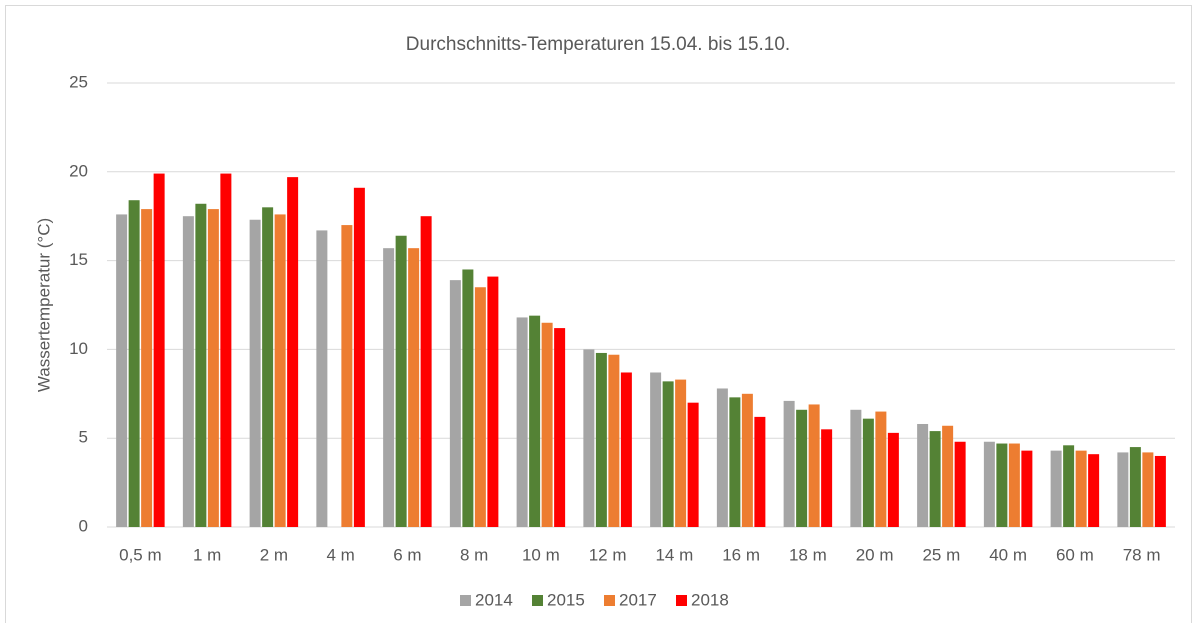 The image size is (1197, 623). What do you see at coordinates (710, 599) in the screenshot?
I see `legend-label: 2018` at bounding box center [710, 599].